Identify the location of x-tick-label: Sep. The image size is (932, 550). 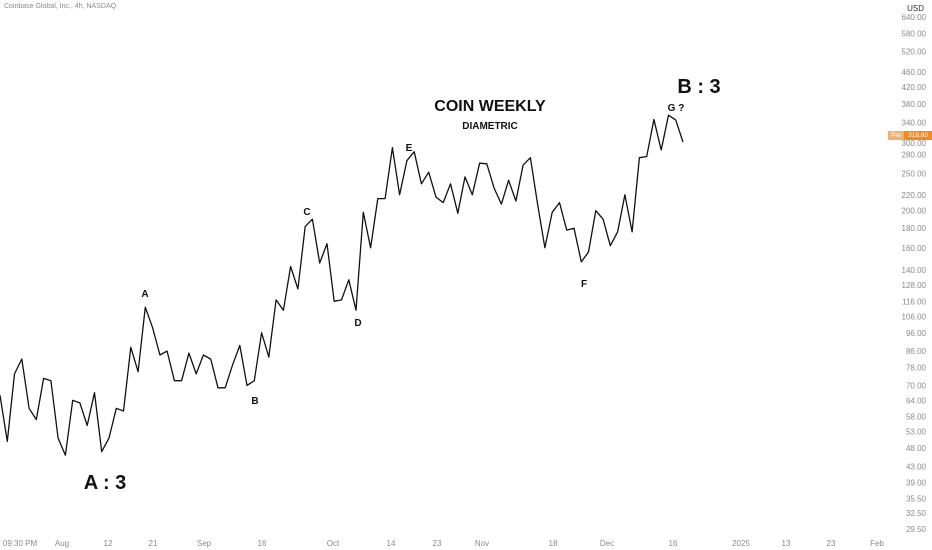
(204, 543).